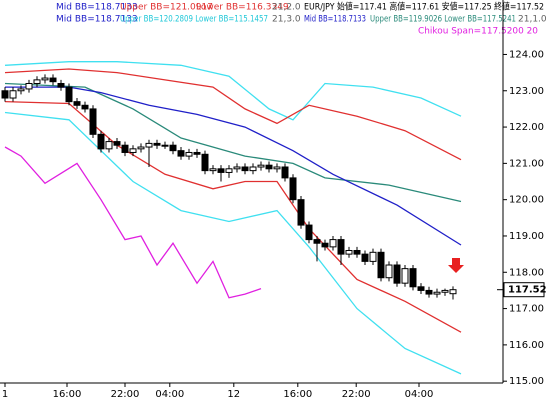 Image resolution: width=547 pixels, height=403 pixels. Describe the element at coordinates (526, 236) in the screenshot. I see `y-tick-label: 119.00` at that location.